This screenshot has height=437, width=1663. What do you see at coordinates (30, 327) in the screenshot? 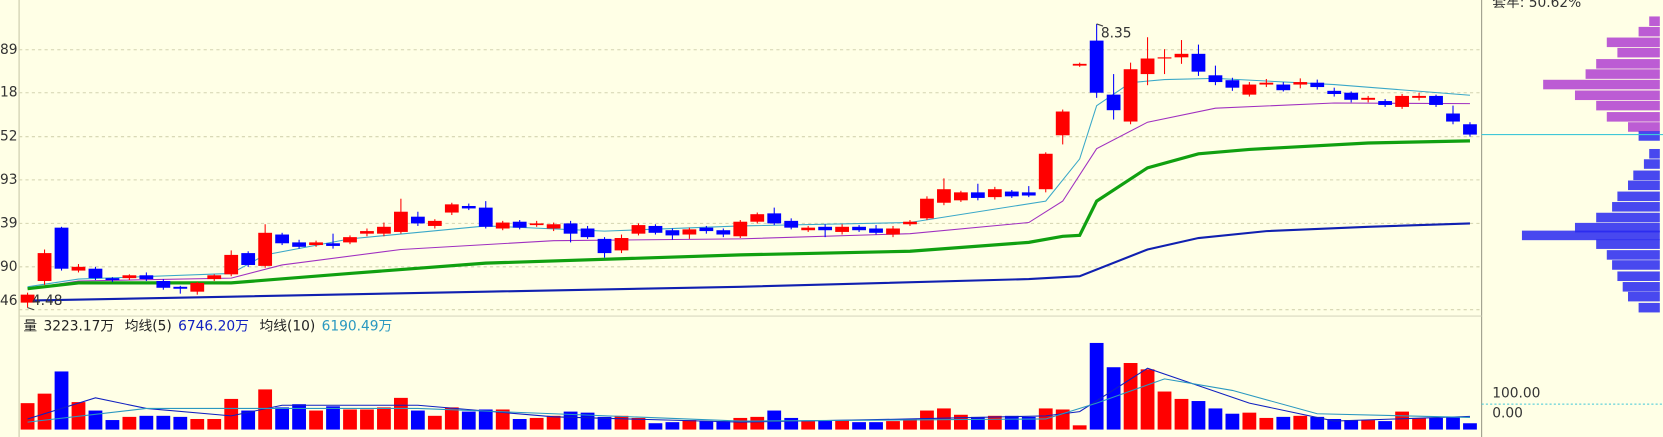
I see `legend-name: 量` at bounding box center [30, 327].